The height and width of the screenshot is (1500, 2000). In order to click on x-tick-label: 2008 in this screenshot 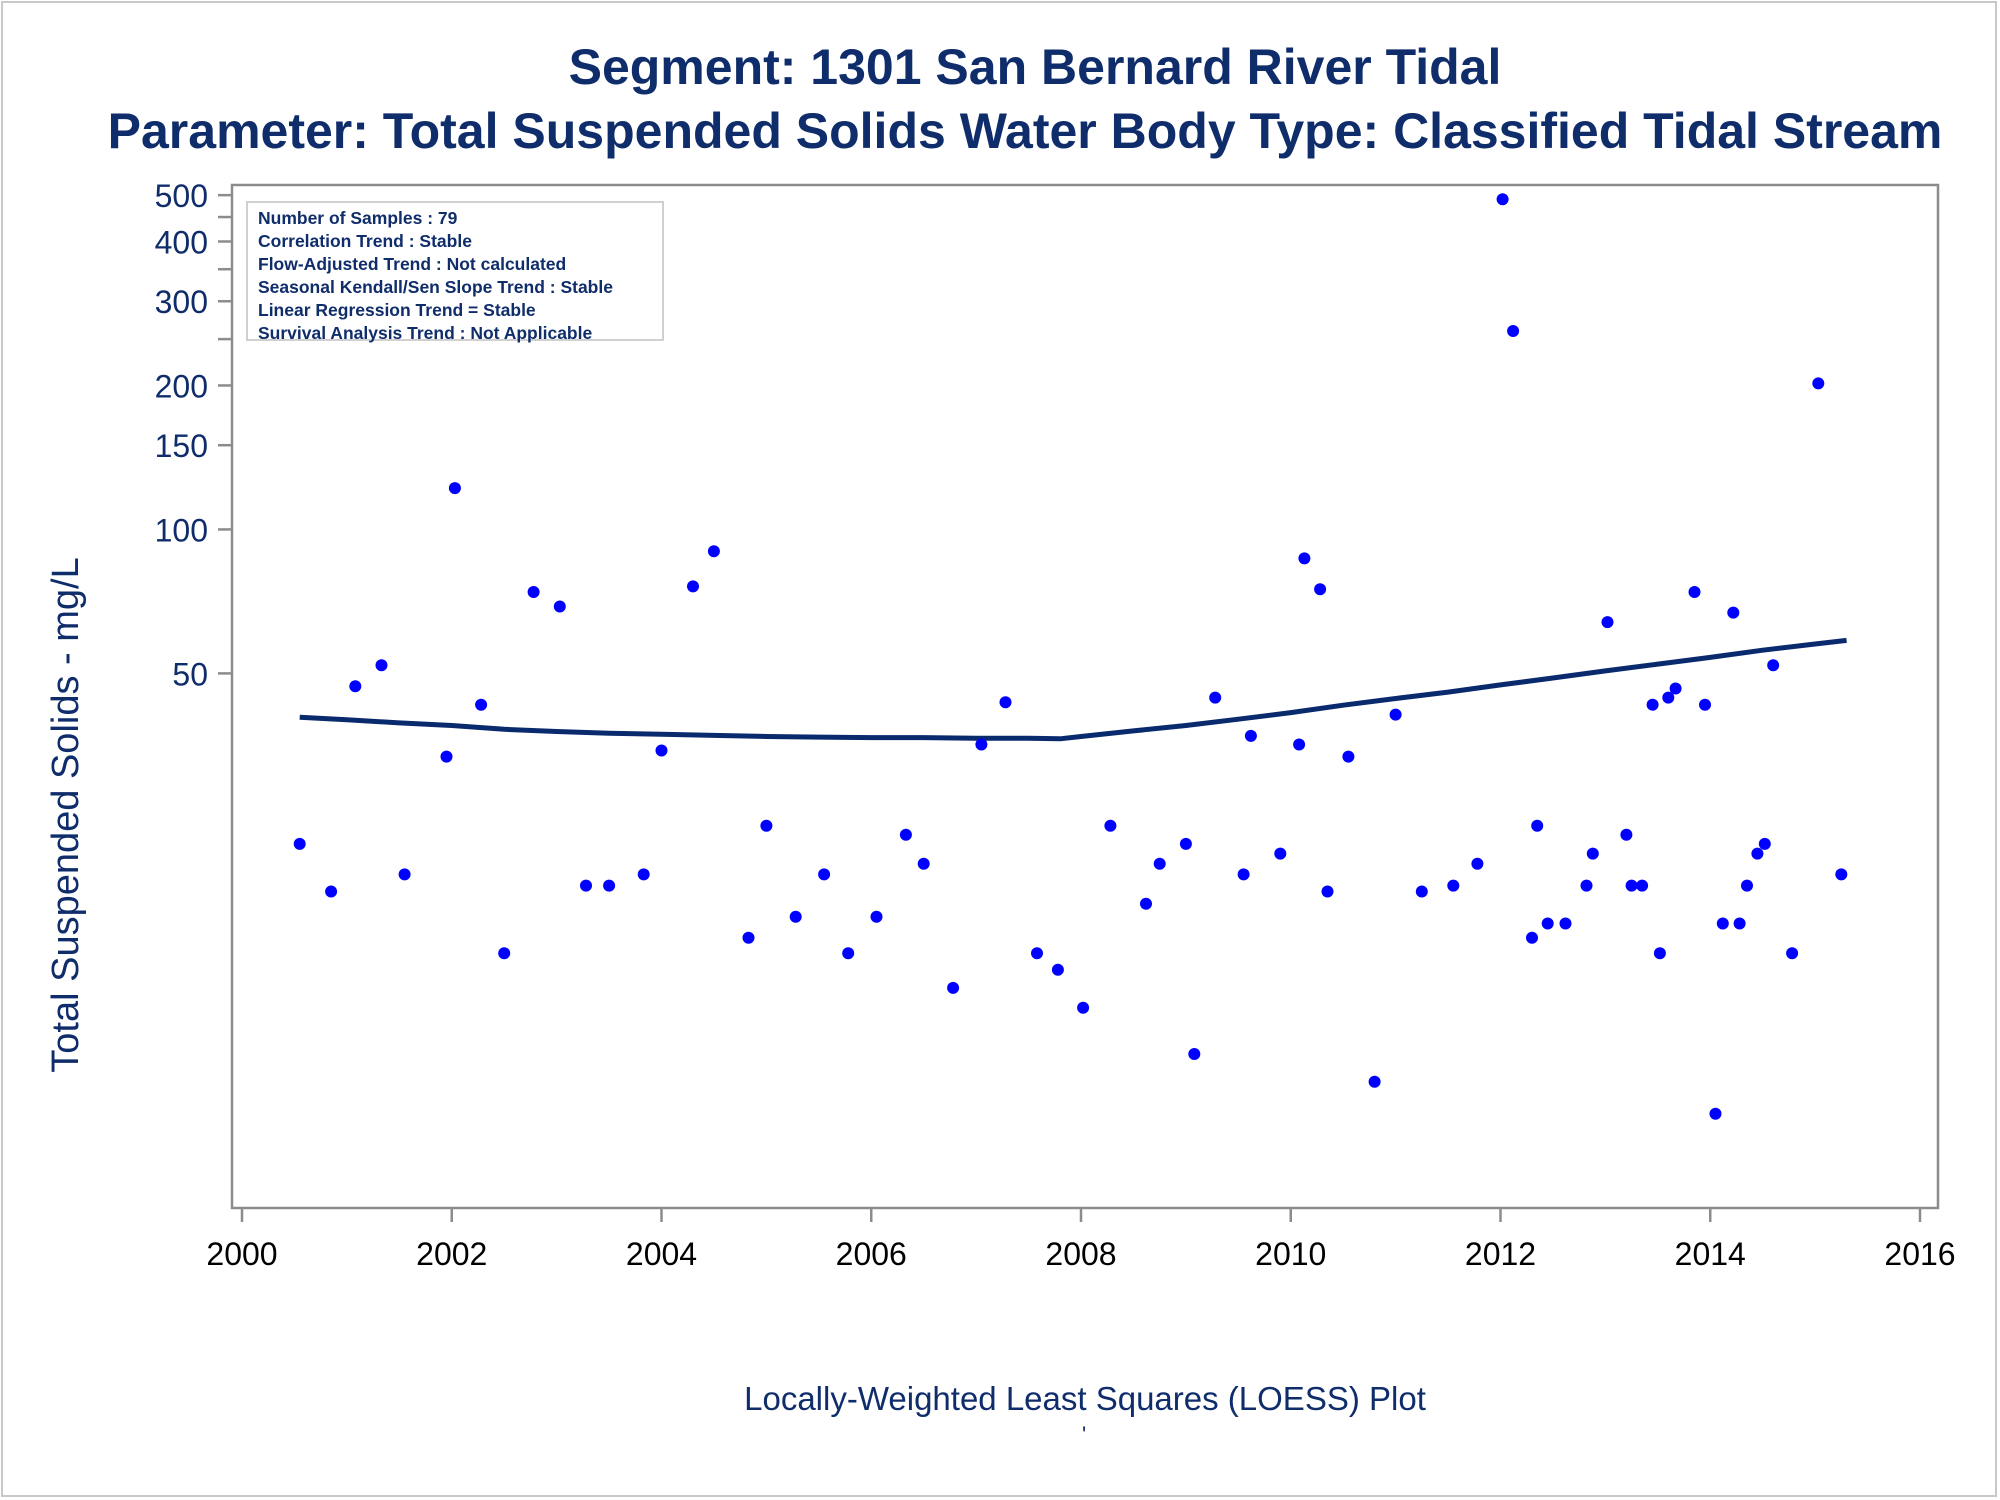, I will do `click(1080, 1254)`.